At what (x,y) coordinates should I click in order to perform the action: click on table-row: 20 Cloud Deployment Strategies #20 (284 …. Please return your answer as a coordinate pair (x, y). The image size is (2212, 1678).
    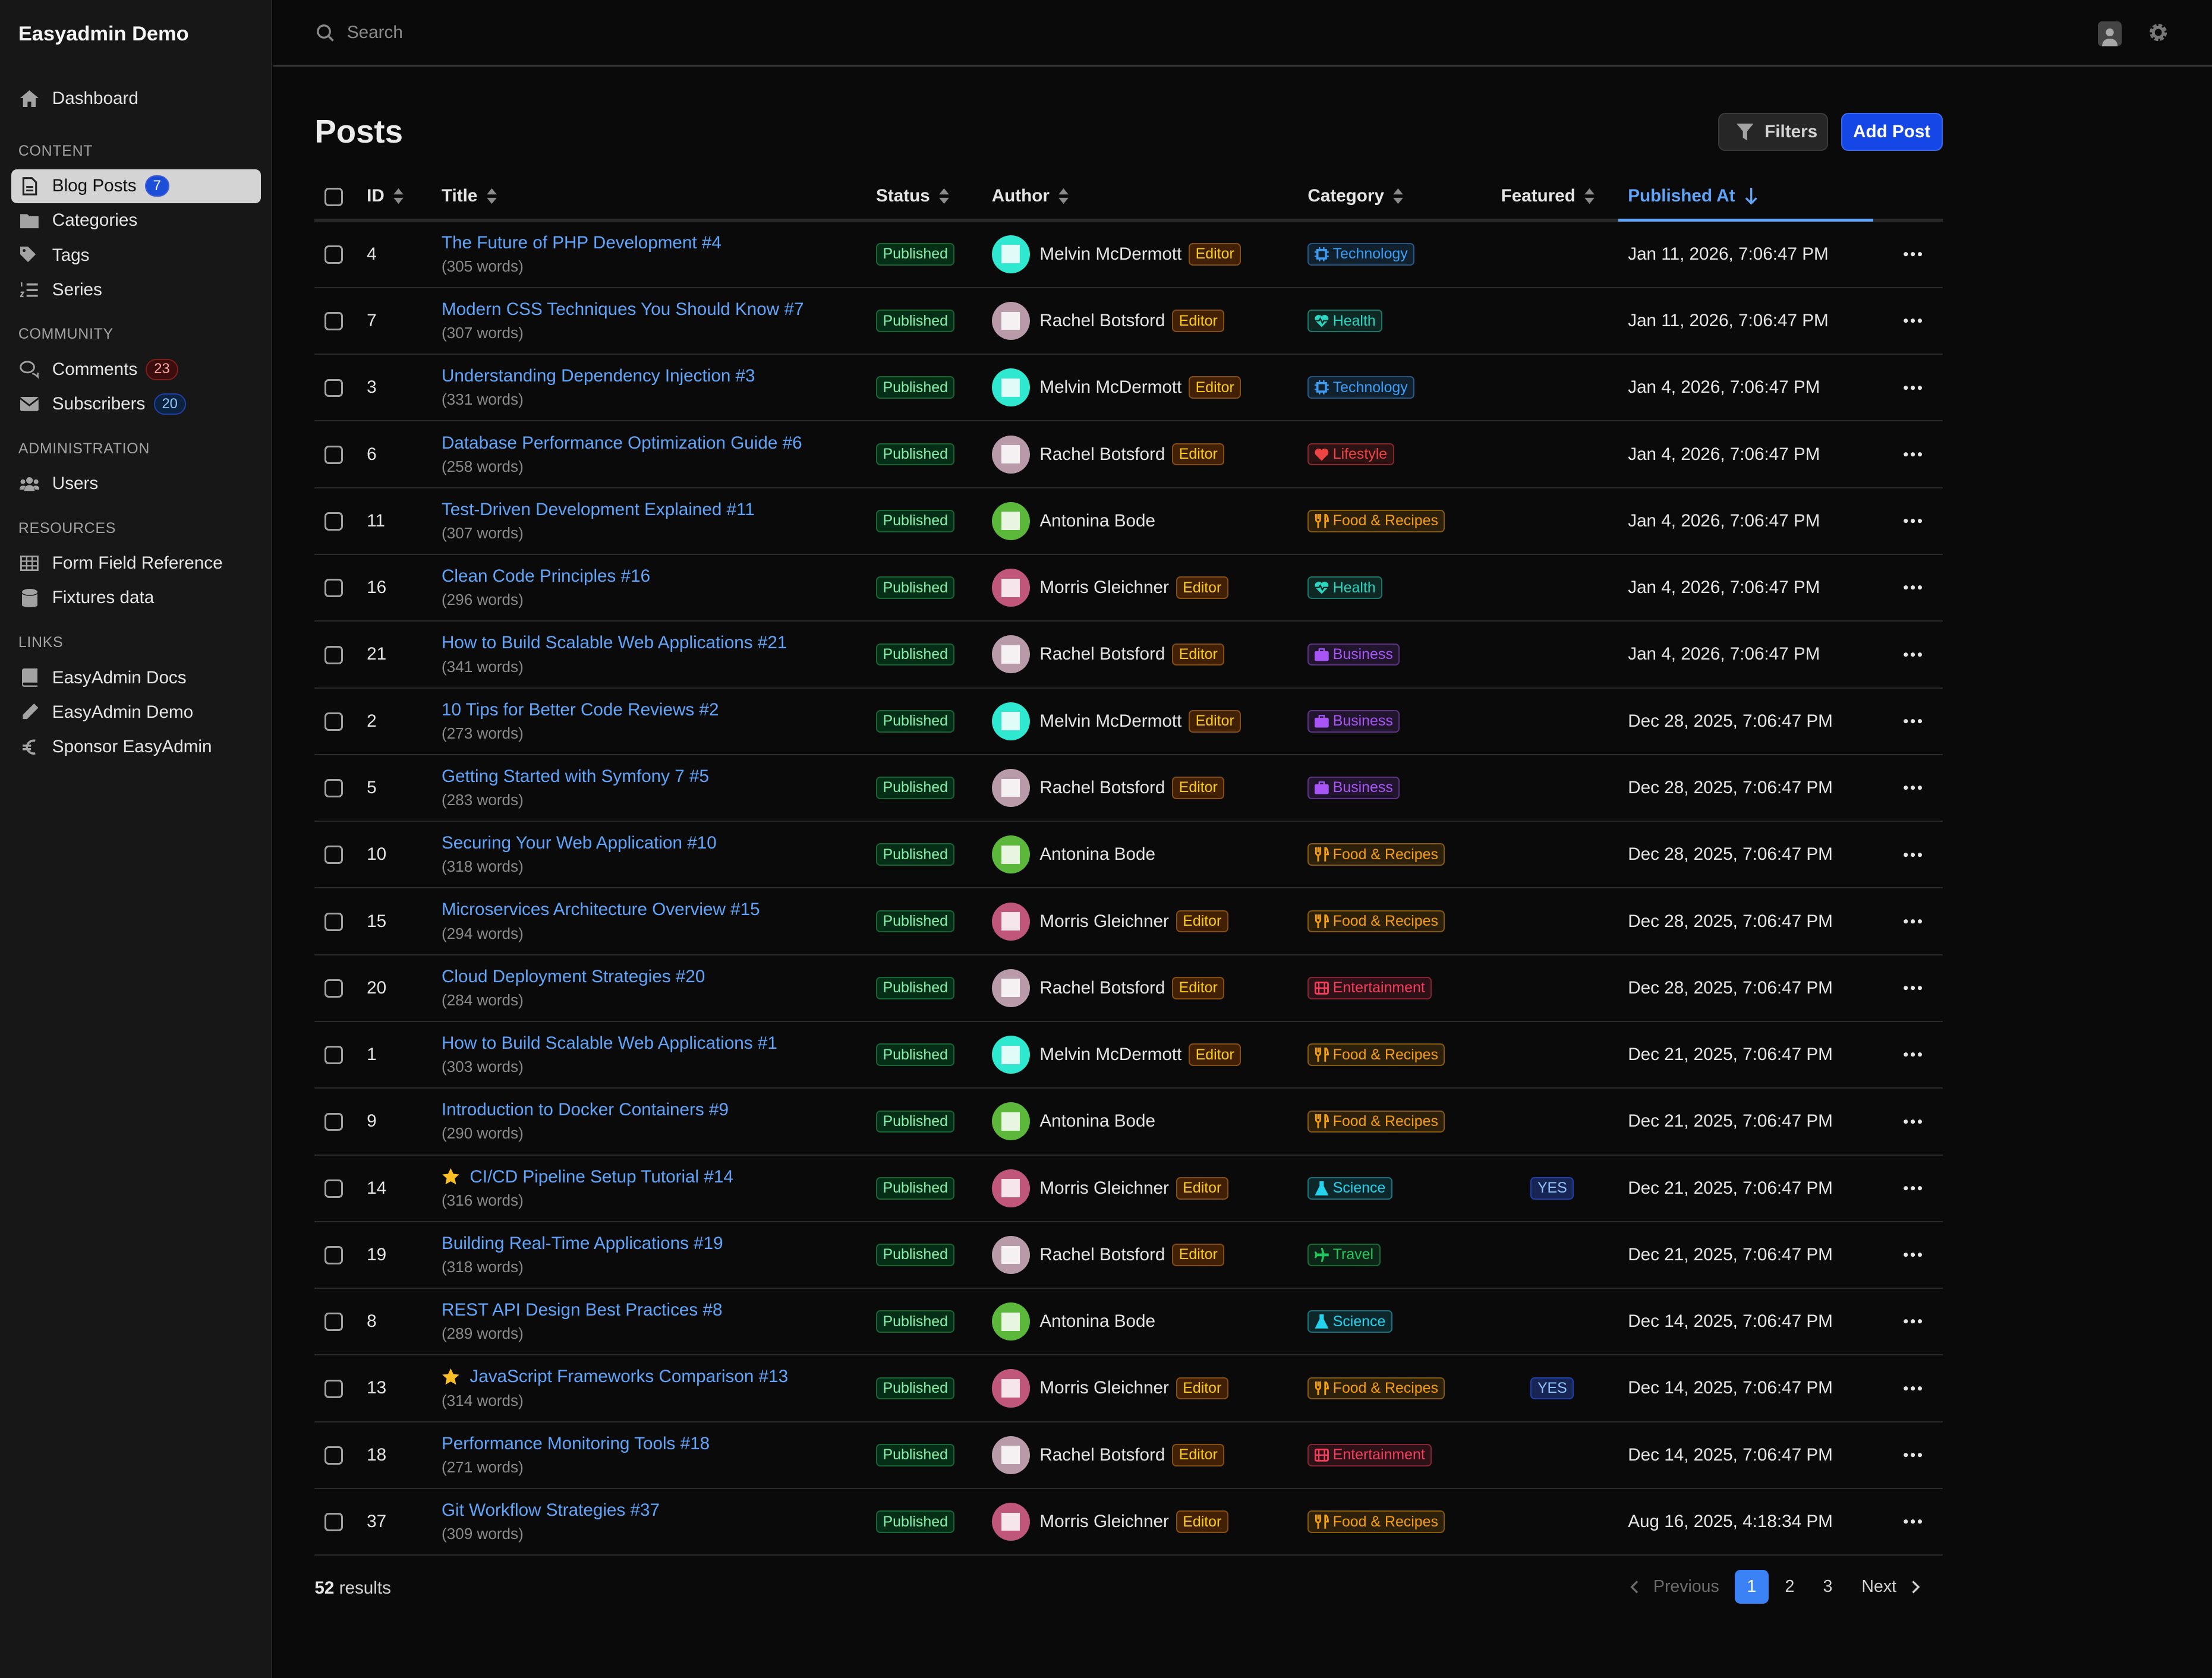
    Looking at the image, I should click on (1128, 988).